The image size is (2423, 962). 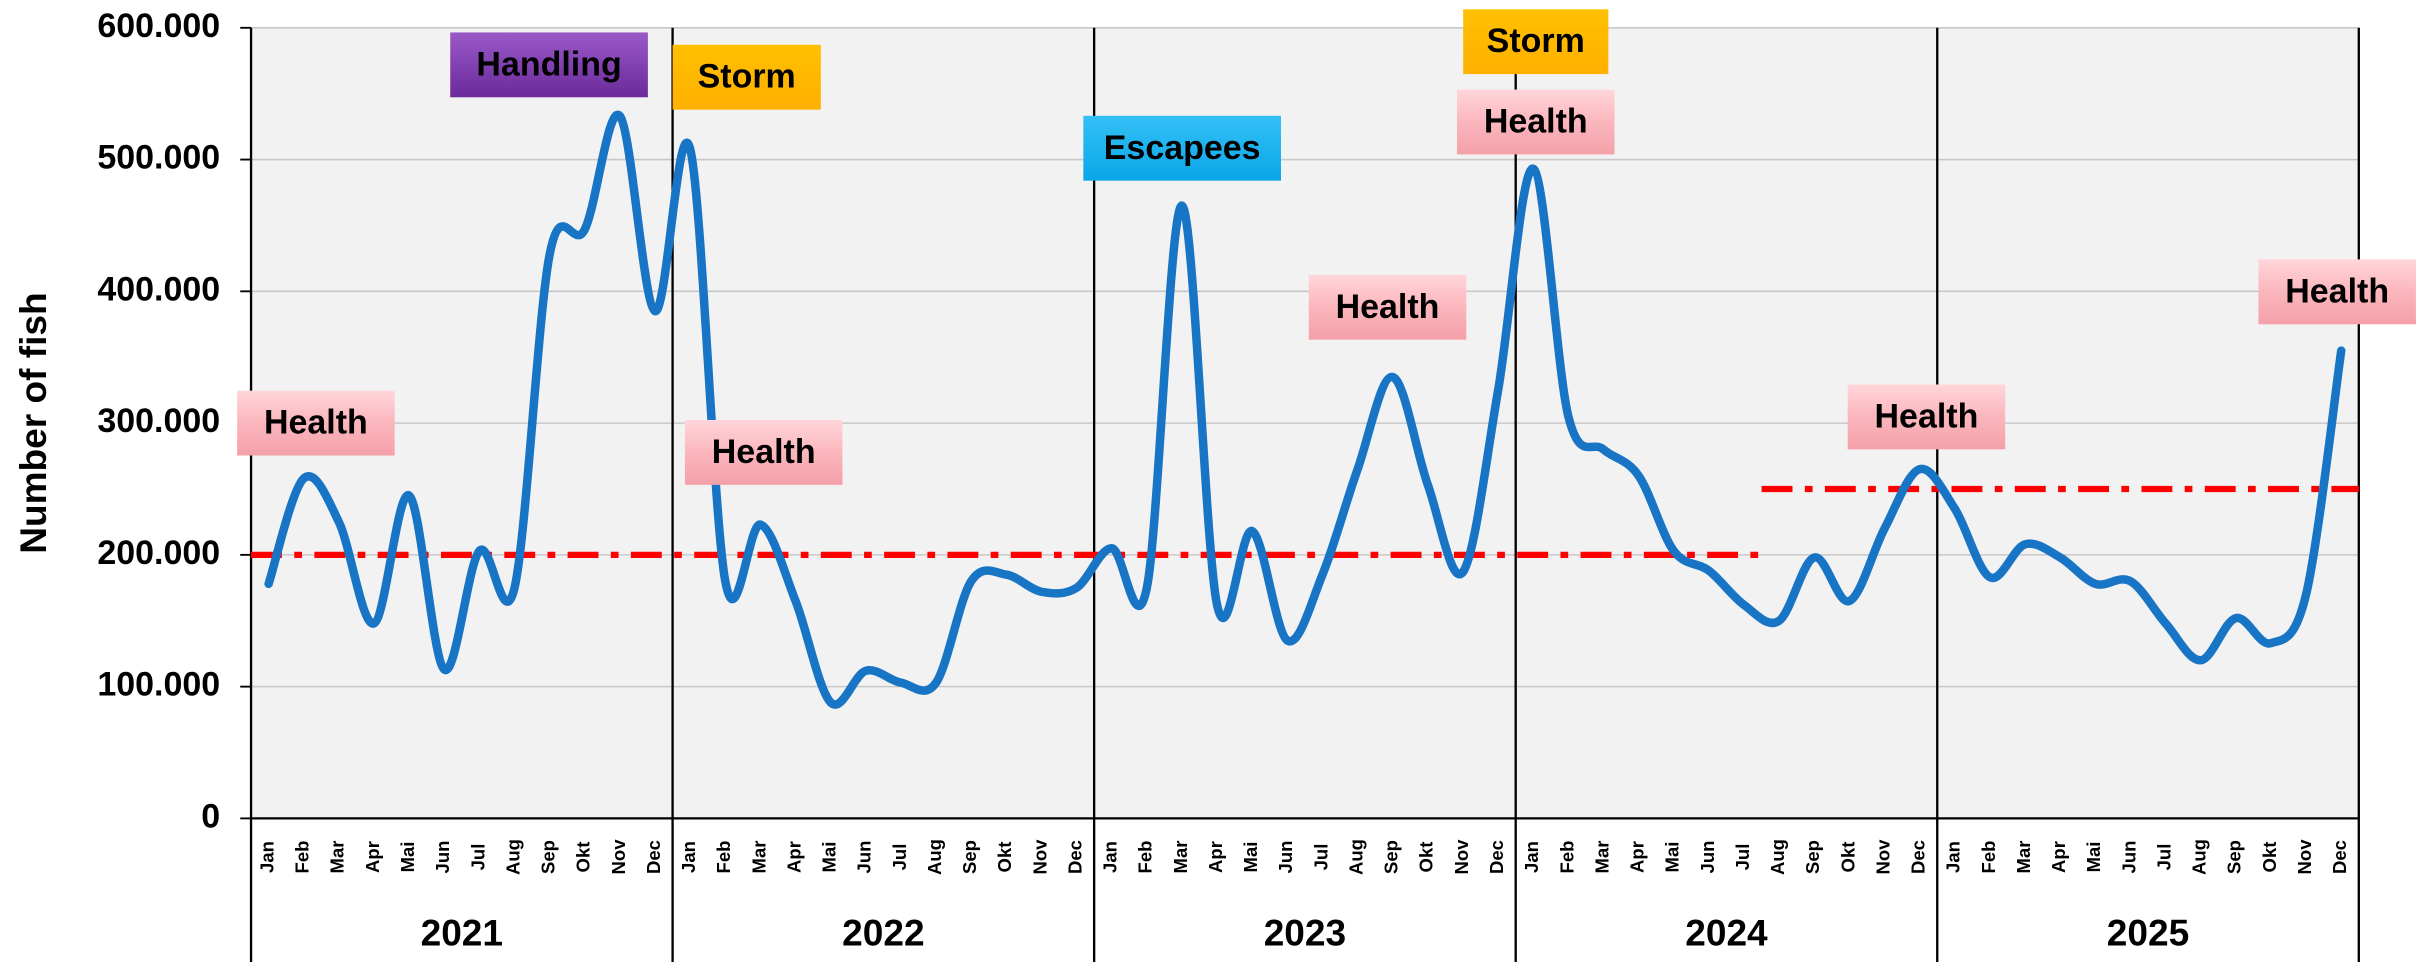 I want to click on y-tick-label: 0, so click(x=210, y=816).